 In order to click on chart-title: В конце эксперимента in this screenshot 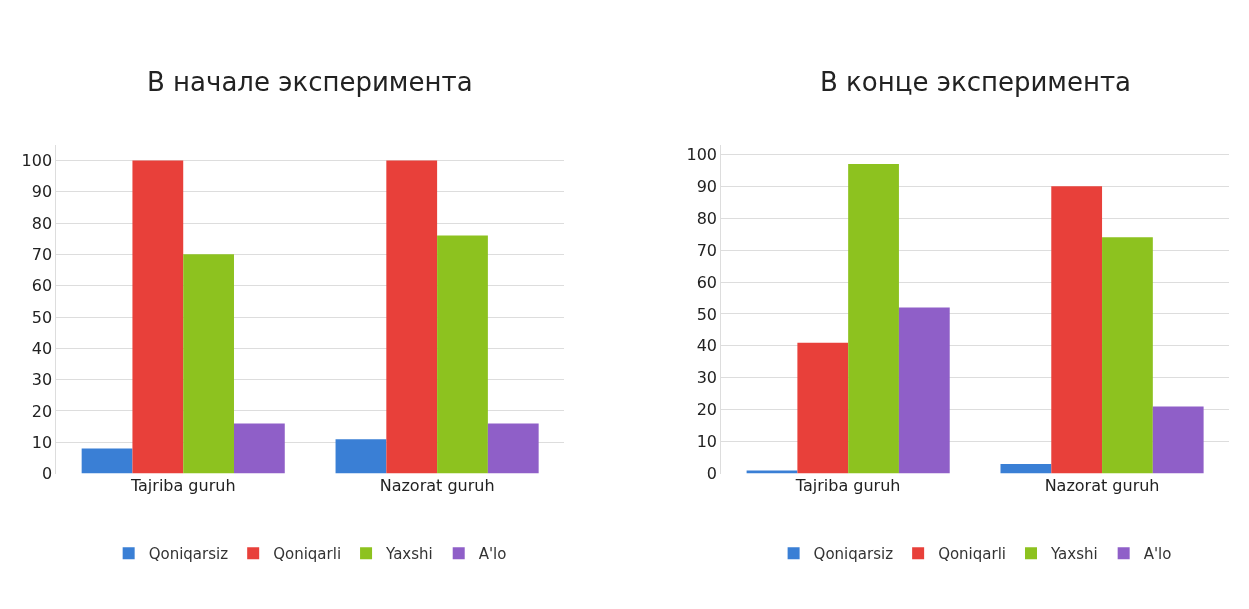, I will do `click(976, 82)`.